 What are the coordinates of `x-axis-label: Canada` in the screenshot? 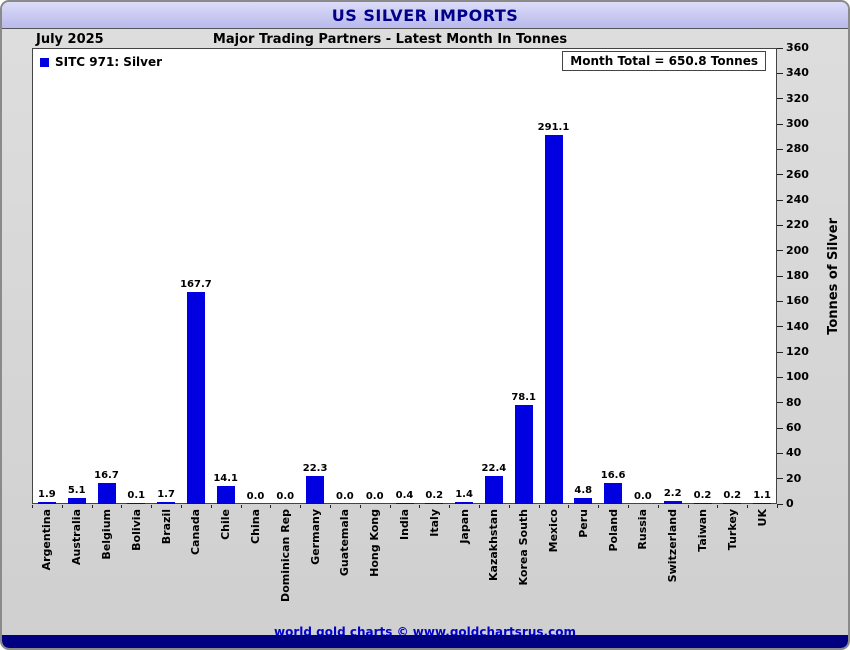 It's located at (196, 571).